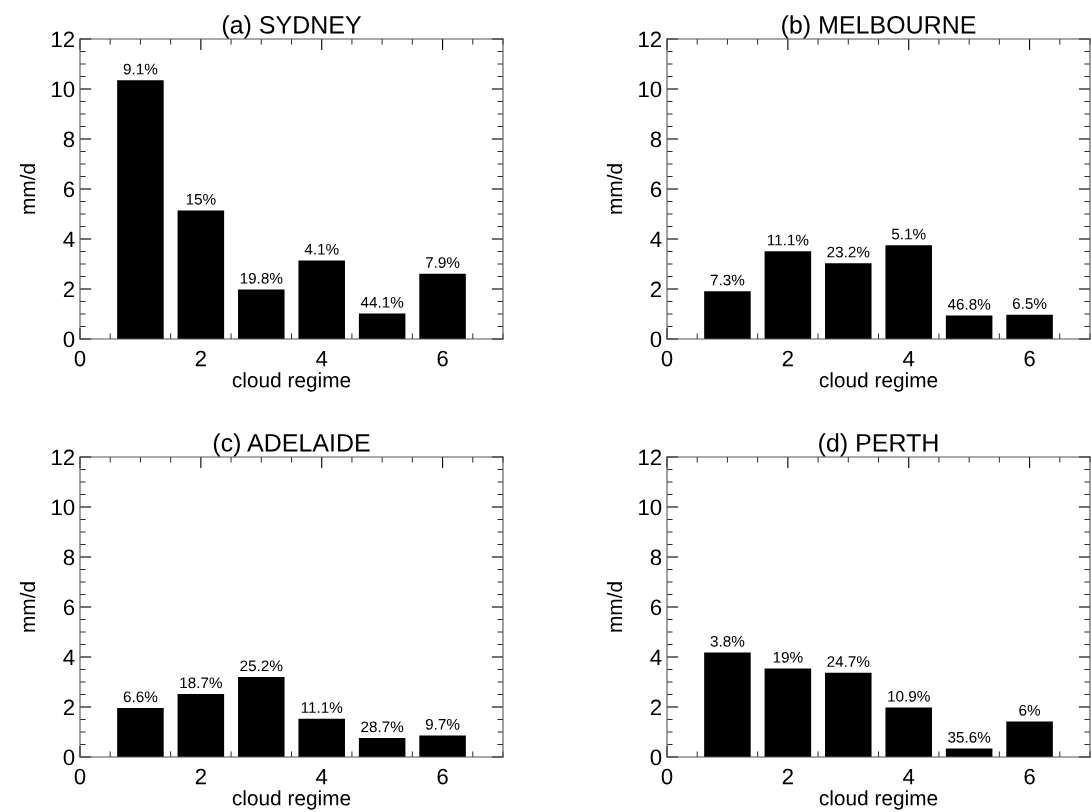 This screenshot has width=1091, height=812. Describe the element at coordinates (291, 445) in the screenshot. I see `chart-title: (c) ADELAIDE` at that location.